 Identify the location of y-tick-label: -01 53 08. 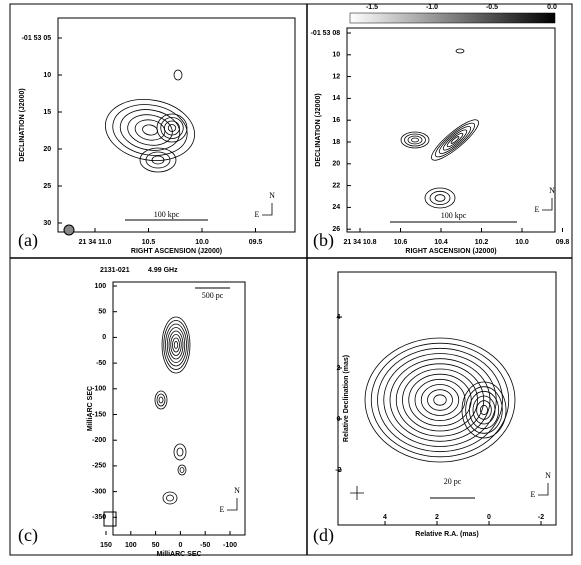
(326, 33).